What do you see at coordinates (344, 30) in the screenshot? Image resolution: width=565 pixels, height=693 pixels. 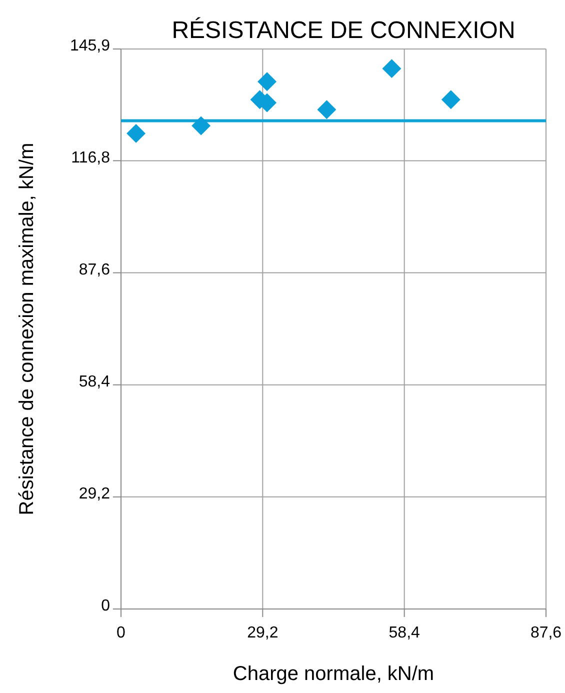 I see `chart-title: RÉSISTANCE DE CONNEXION` at bounding box center [344, 30].